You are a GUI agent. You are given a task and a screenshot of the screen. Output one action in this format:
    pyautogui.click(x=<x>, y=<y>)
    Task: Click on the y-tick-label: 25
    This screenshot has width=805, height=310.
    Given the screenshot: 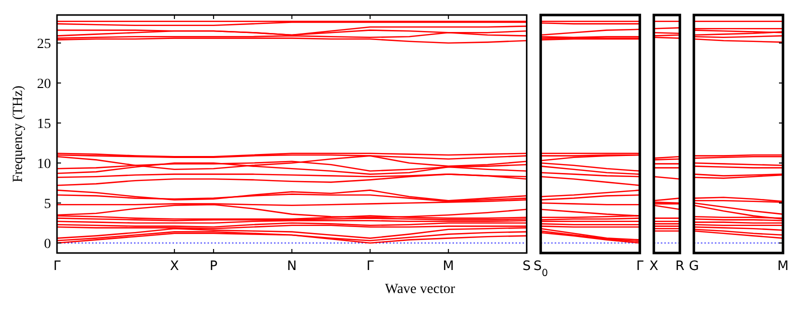 What is the action you would take?
    pyautogui.click(x=44, y=44)
    